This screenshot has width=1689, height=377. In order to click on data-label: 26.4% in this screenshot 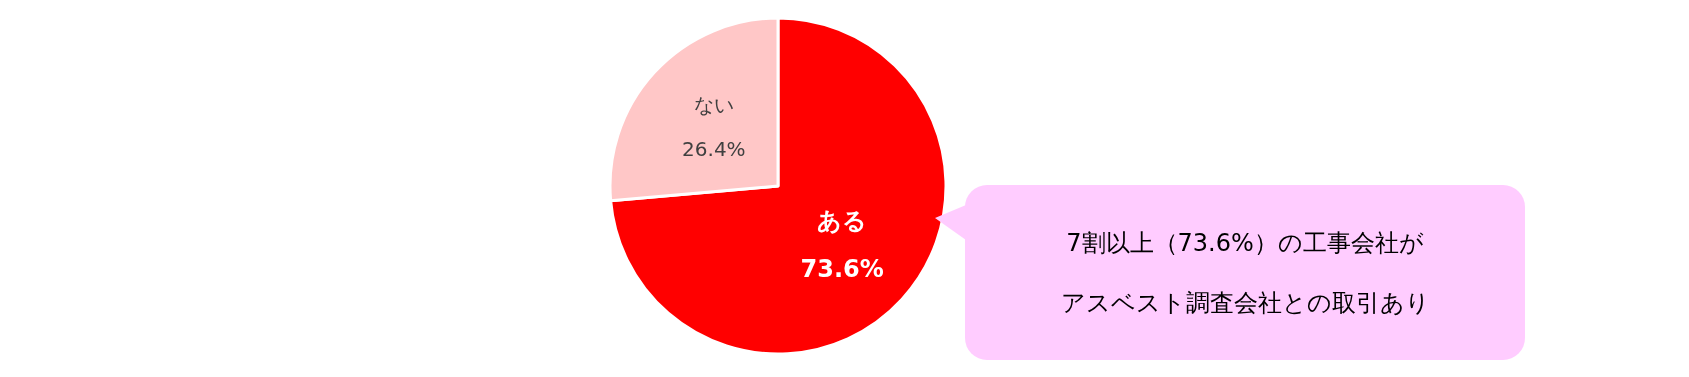, I will do `click(714, 149)`.